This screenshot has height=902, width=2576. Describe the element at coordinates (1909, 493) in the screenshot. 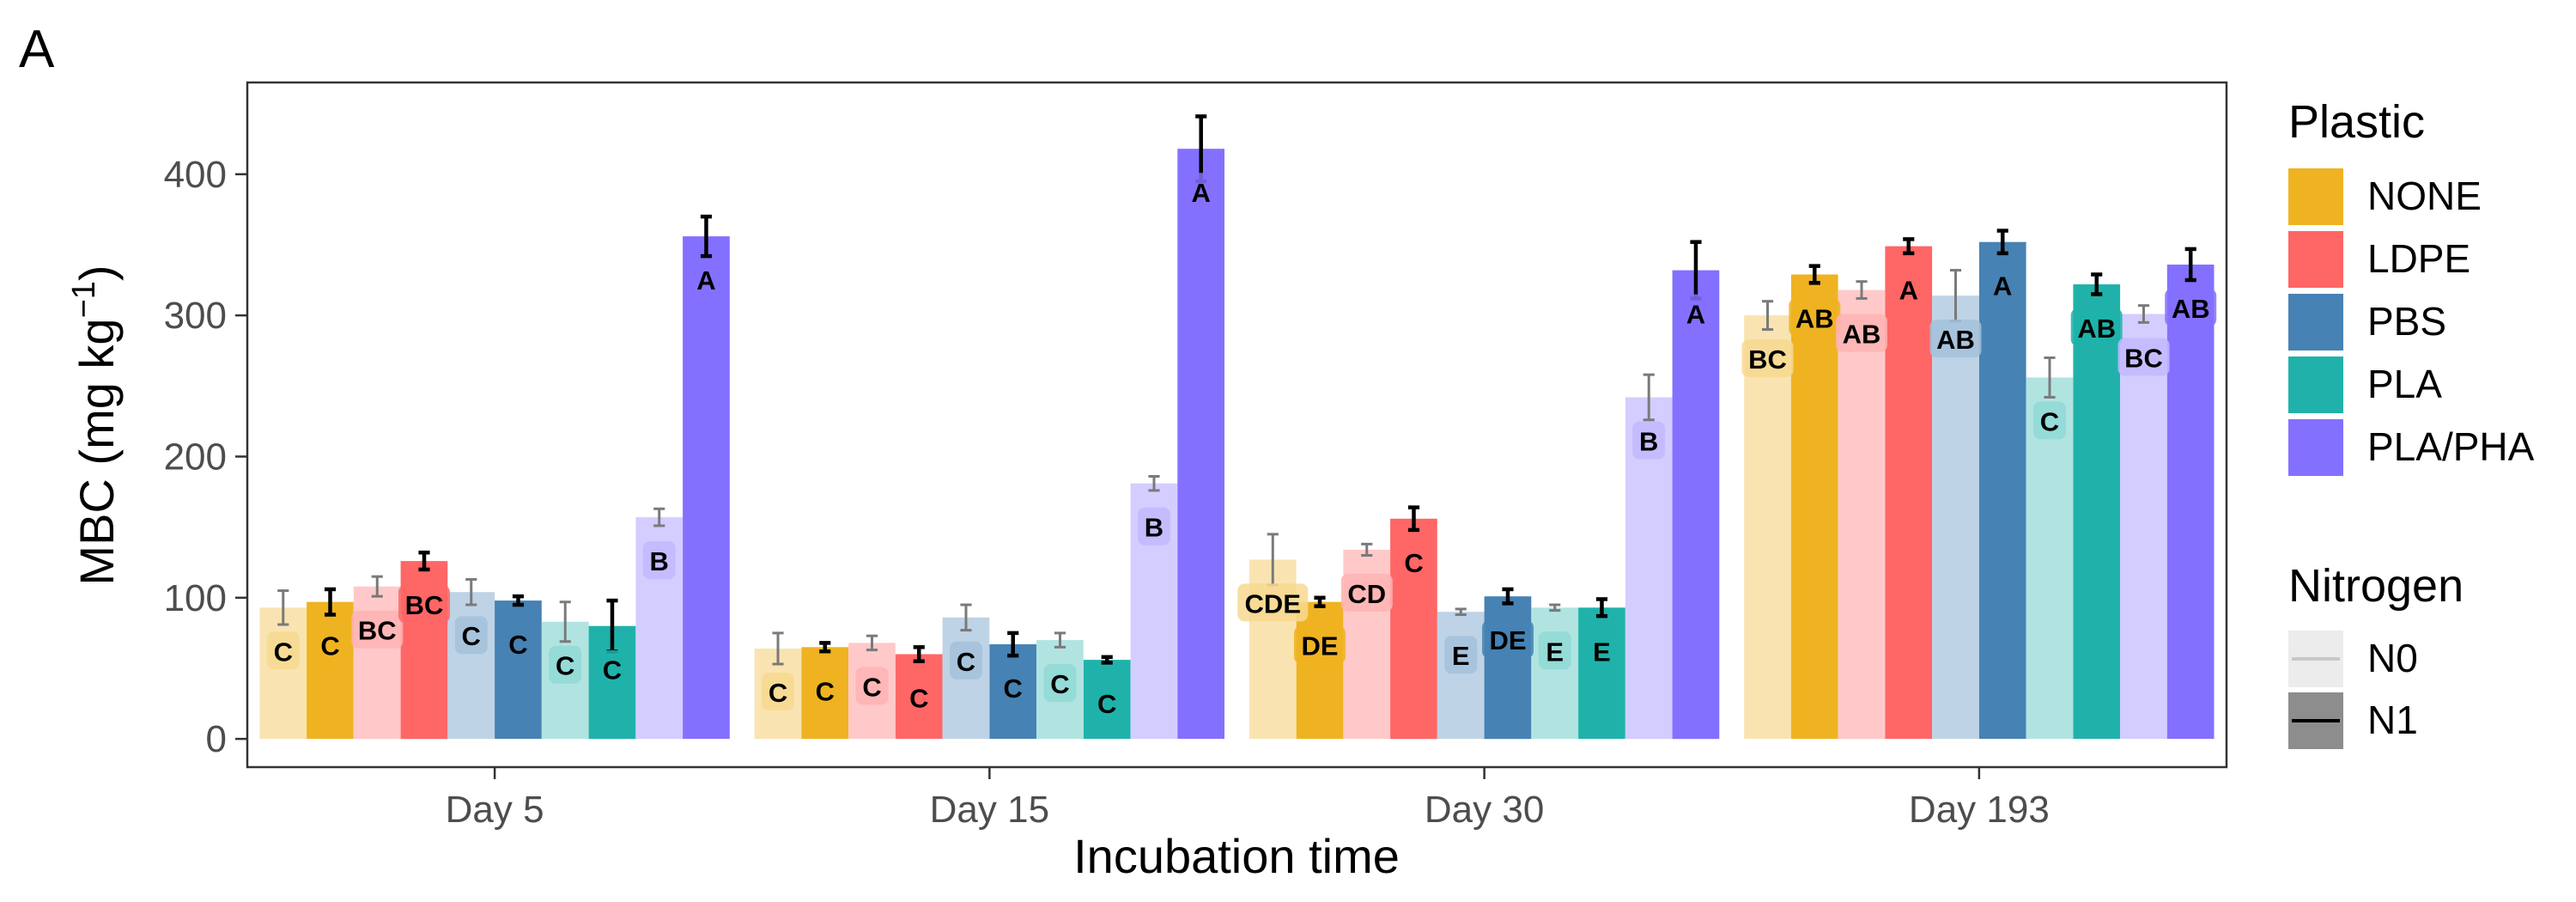

I see `bar-day193-ldpe-n1` at that location.